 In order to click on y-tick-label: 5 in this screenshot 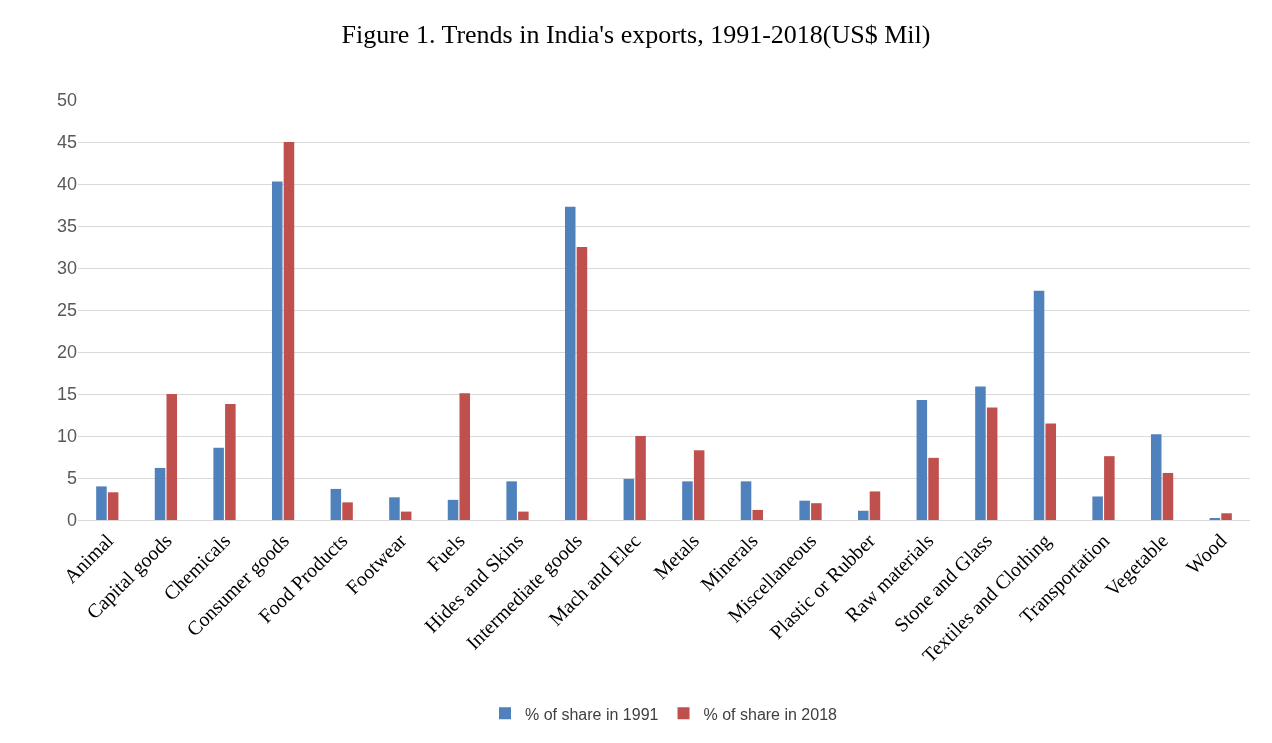, I will do `click(71, 478)`.